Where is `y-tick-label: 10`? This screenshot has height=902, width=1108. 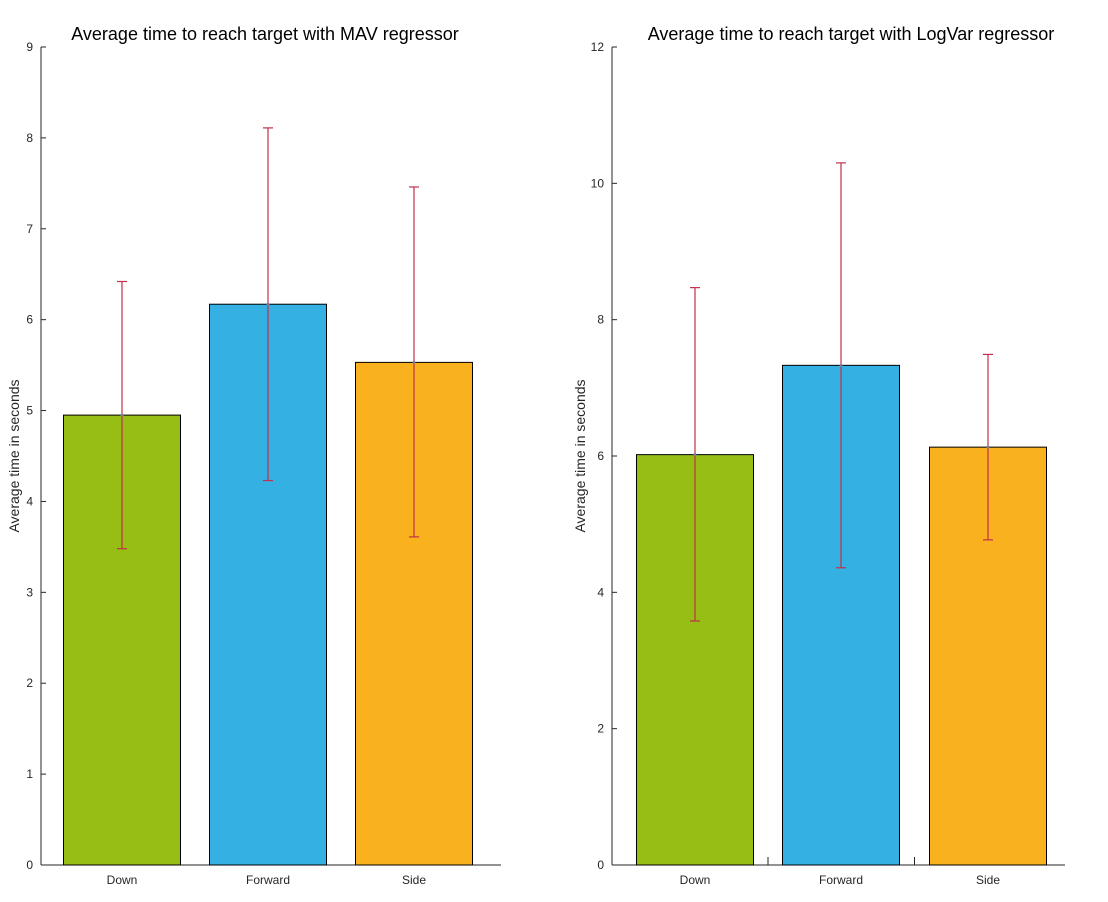
y-tick-label: 10 is located at coordinates (598, 183).